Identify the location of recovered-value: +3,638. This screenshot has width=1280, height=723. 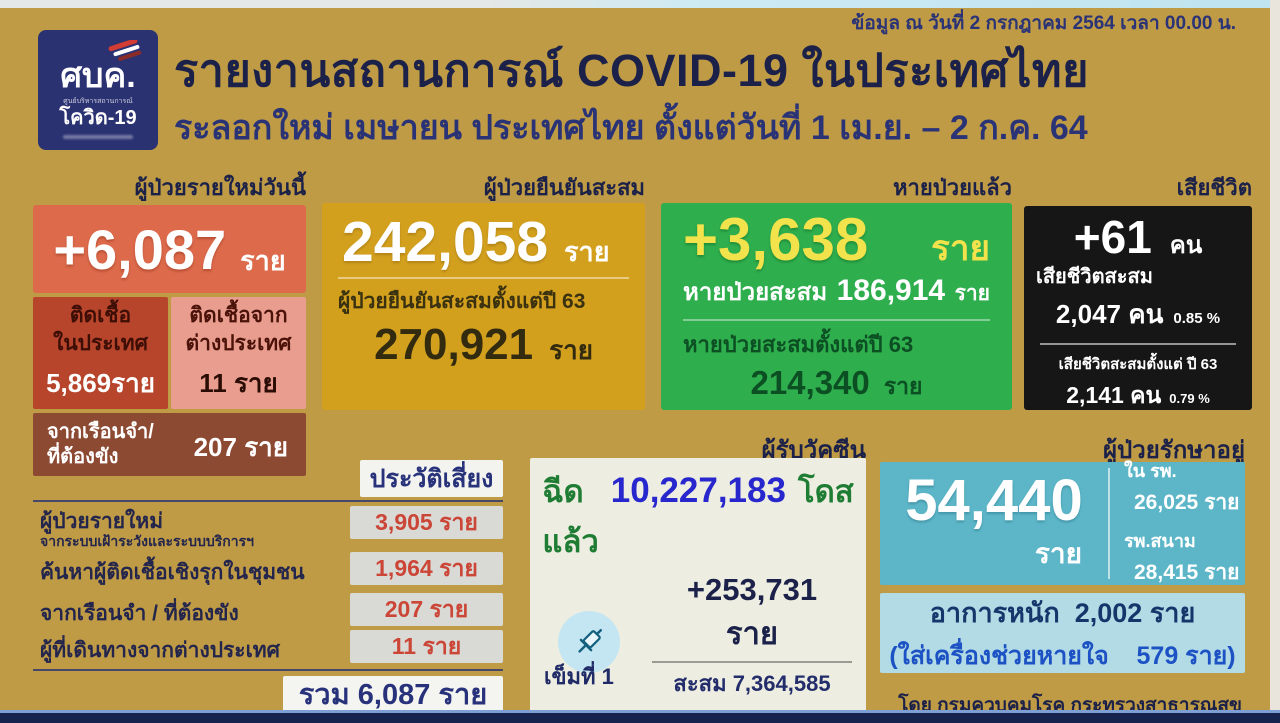
(776, 239).